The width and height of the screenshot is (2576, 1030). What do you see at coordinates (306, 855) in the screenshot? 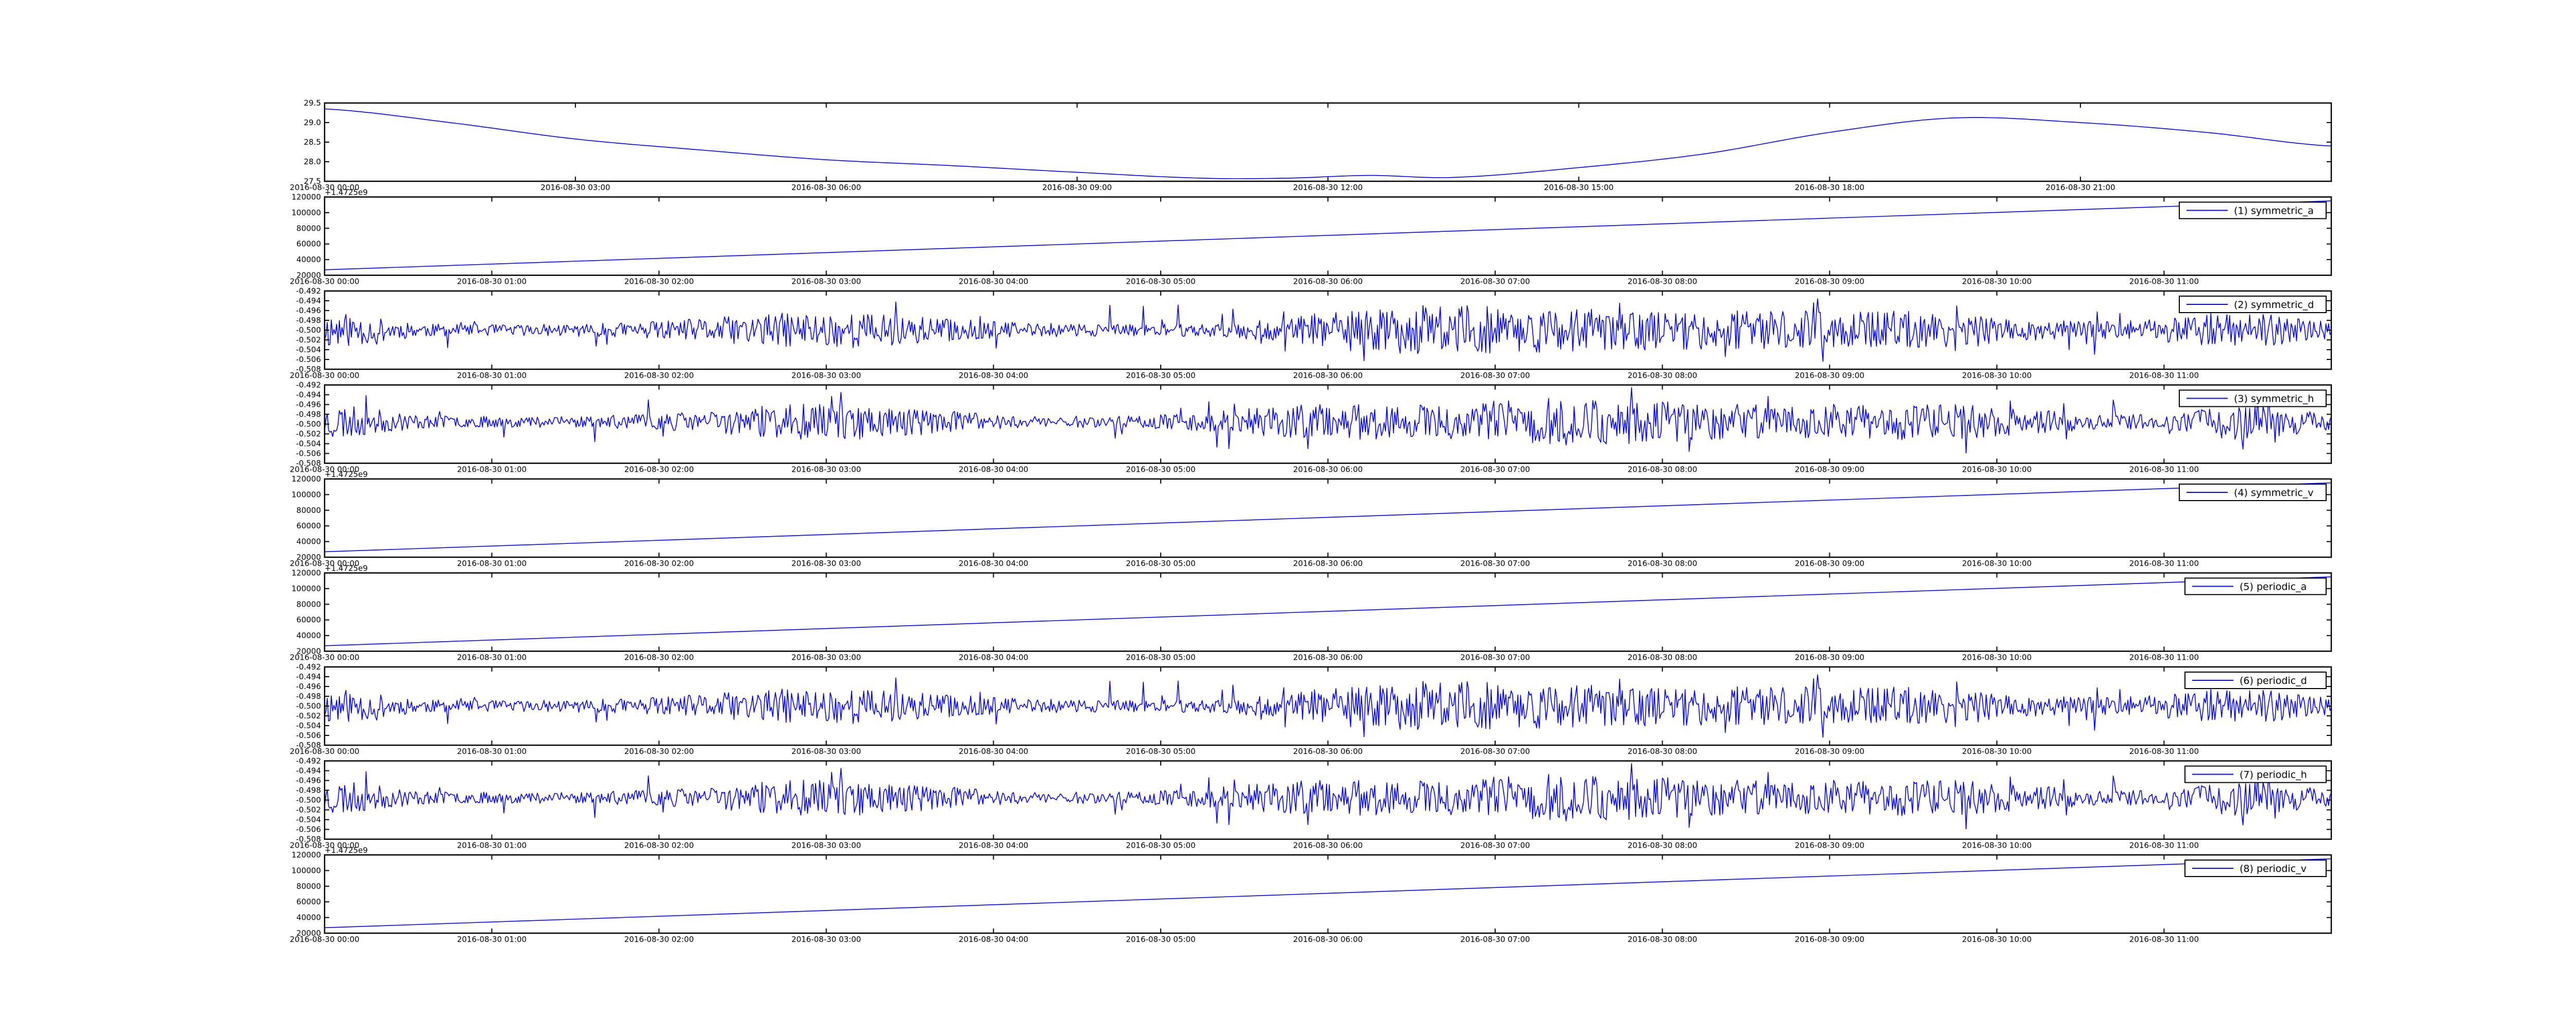
I see `y-tick-label: 120000` at bounding box center [306, 855].